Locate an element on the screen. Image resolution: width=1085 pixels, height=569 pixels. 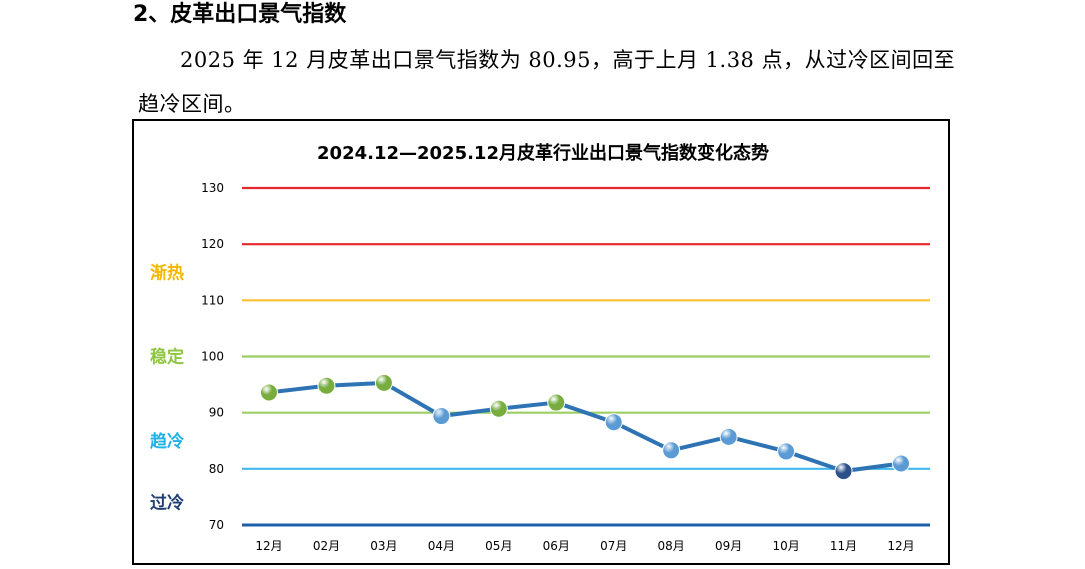
y-tick-label: 100 is located at coordinates (212, 357).